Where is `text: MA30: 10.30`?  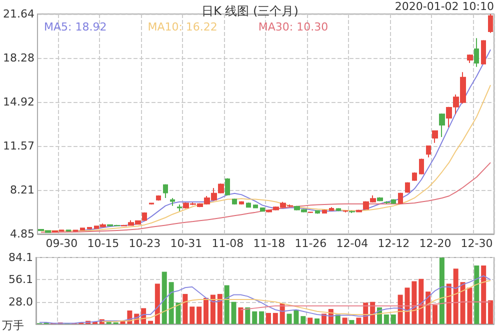
text: MA30: 10.30 is located at coordinates (293, 27).